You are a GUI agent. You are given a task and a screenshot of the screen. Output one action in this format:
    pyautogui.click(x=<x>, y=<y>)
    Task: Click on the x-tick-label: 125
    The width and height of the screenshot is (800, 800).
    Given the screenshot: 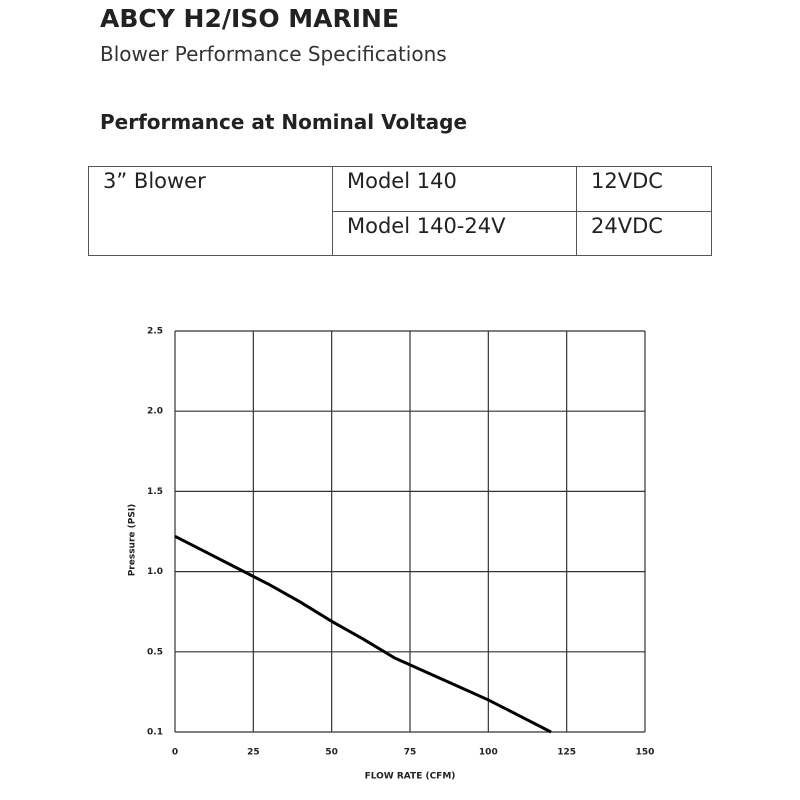 What is the action you would take?
    pyautogui.click(x=566, y=753)
    